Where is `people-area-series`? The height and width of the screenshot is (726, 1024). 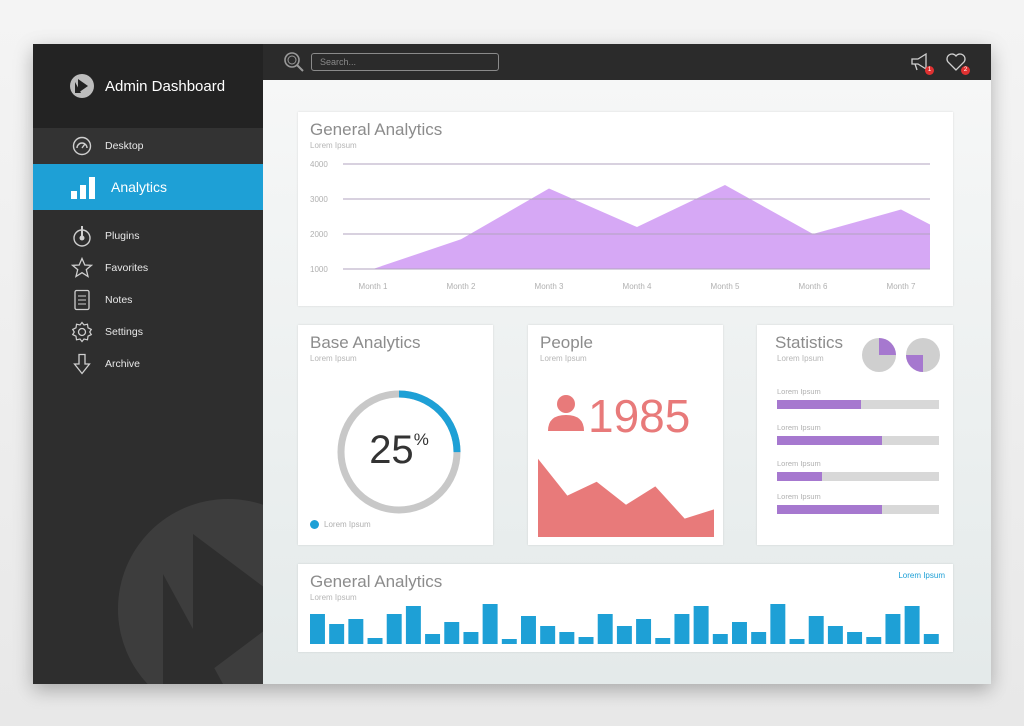 people-area-series is located at coordinates (626, 497).